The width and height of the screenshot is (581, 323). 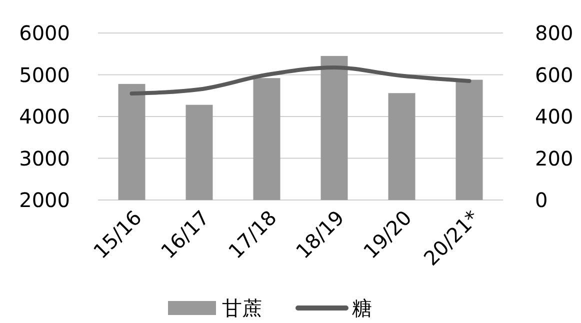 What do you see at coordinates (44, 33) in the screenshot?
I see `y-tick-label: 6000` at bounding box center [44, 33].